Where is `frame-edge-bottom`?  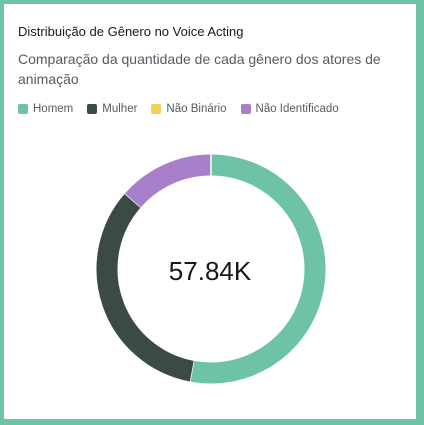 frame-edge-bottom is located at coordinates (212, 422).